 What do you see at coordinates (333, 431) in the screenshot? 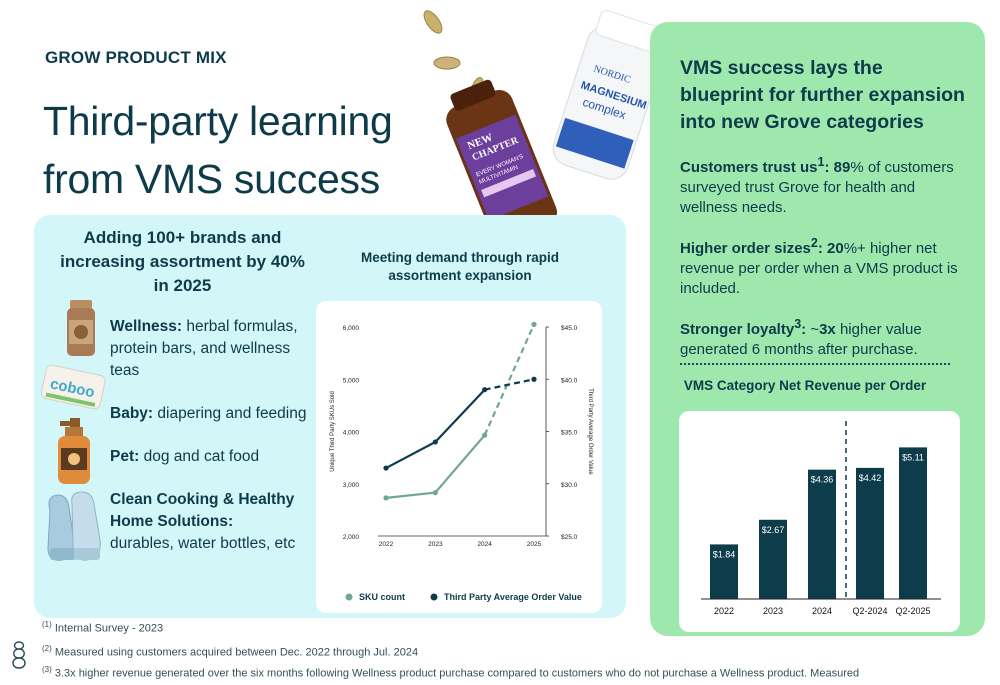
I see `y-axis-label: Unique Third Party SKUs Sold` at bounding box center [333, 431].